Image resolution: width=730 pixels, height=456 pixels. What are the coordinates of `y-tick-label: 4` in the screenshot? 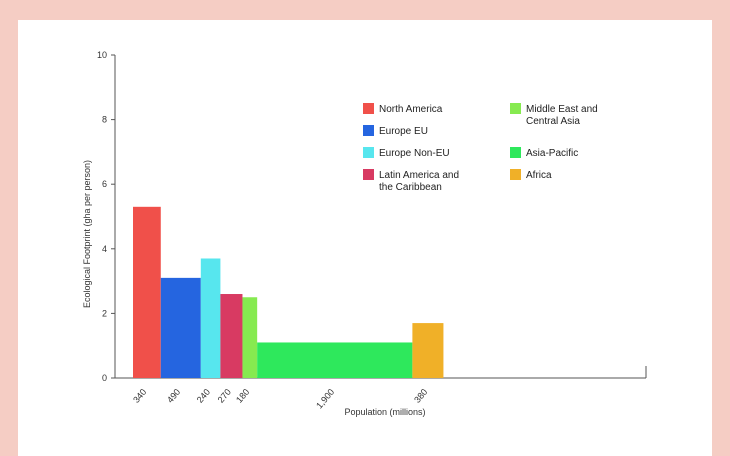 It's located at (104, 249).